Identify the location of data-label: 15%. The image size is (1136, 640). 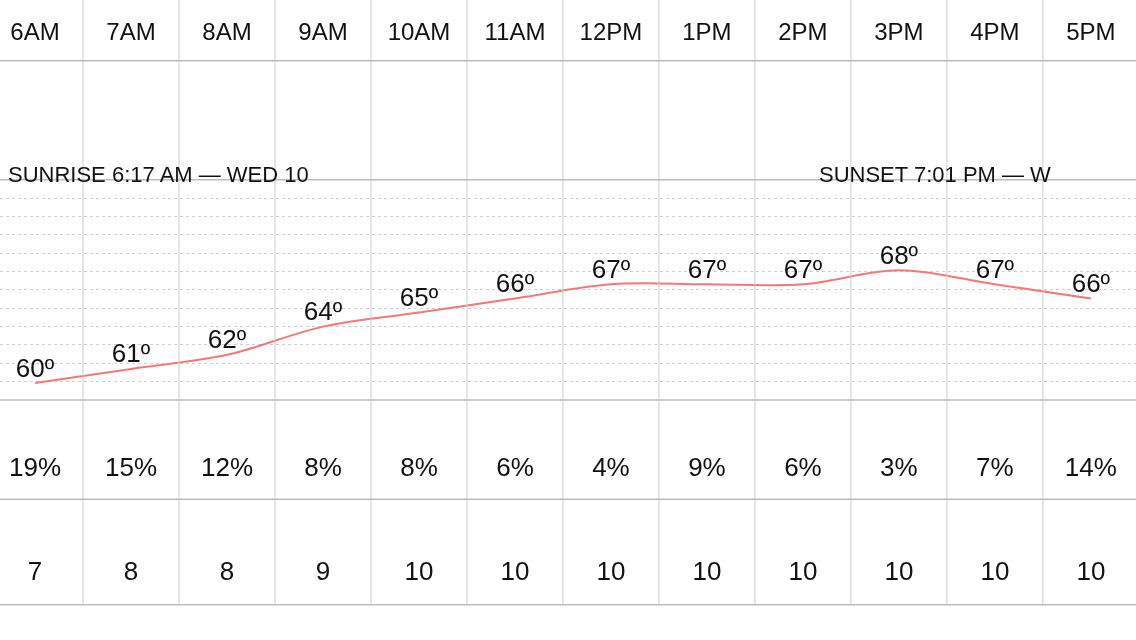
(131, 466).